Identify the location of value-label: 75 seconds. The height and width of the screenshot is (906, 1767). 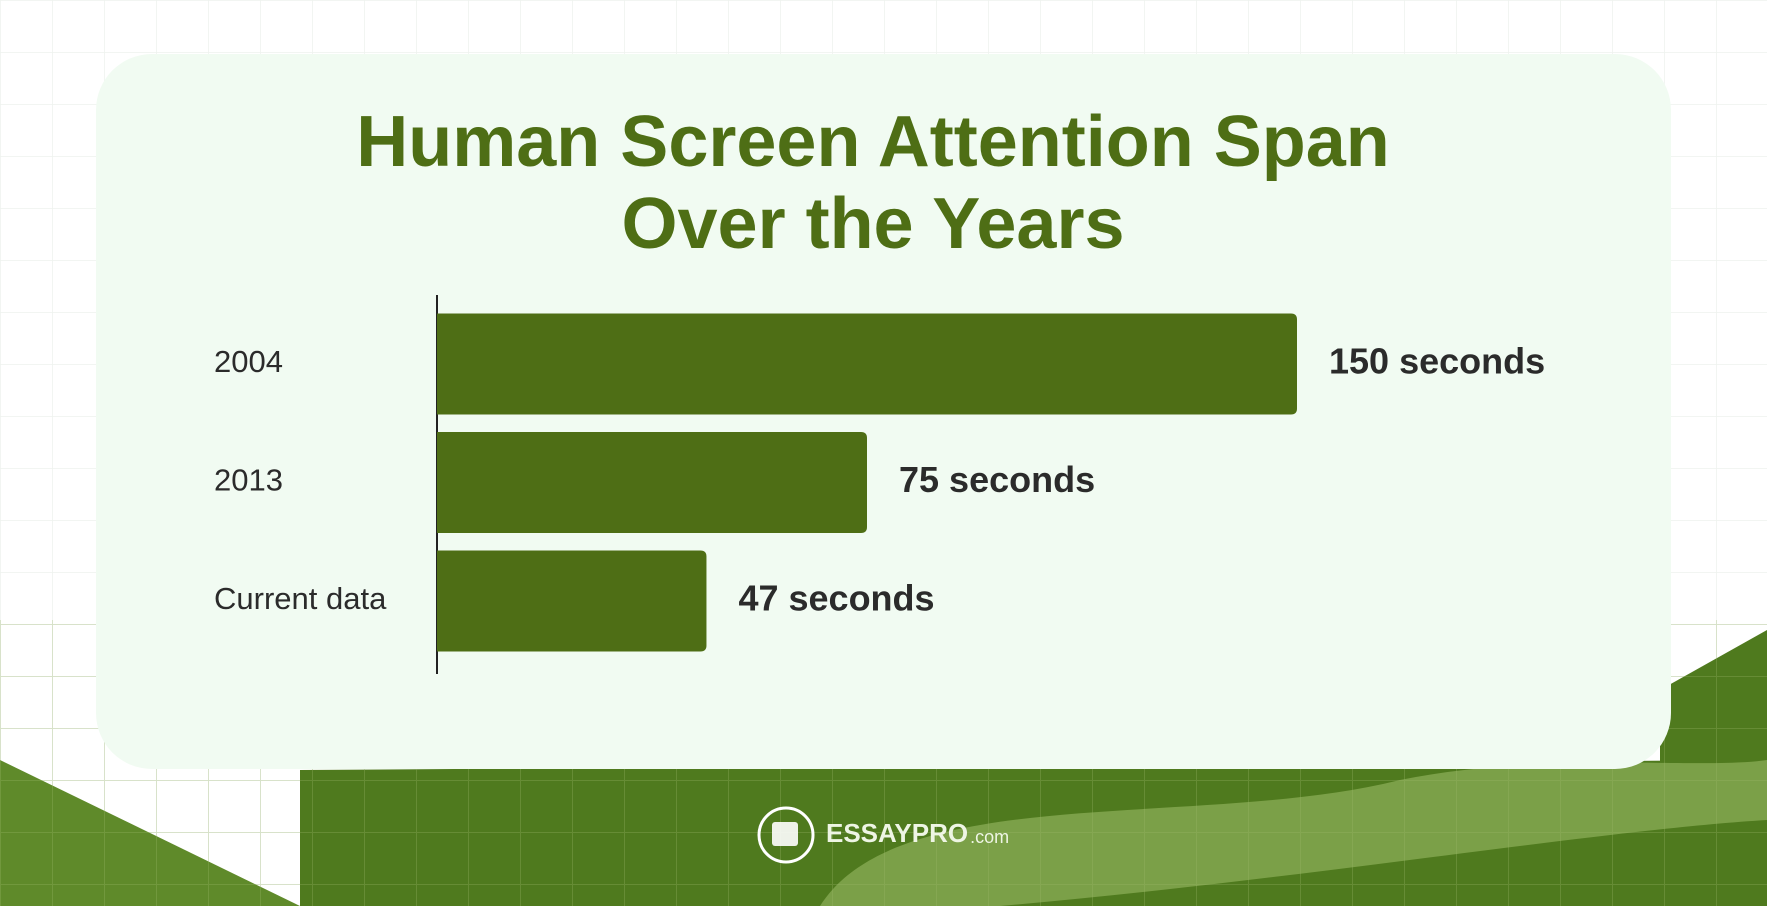
(997, 479).